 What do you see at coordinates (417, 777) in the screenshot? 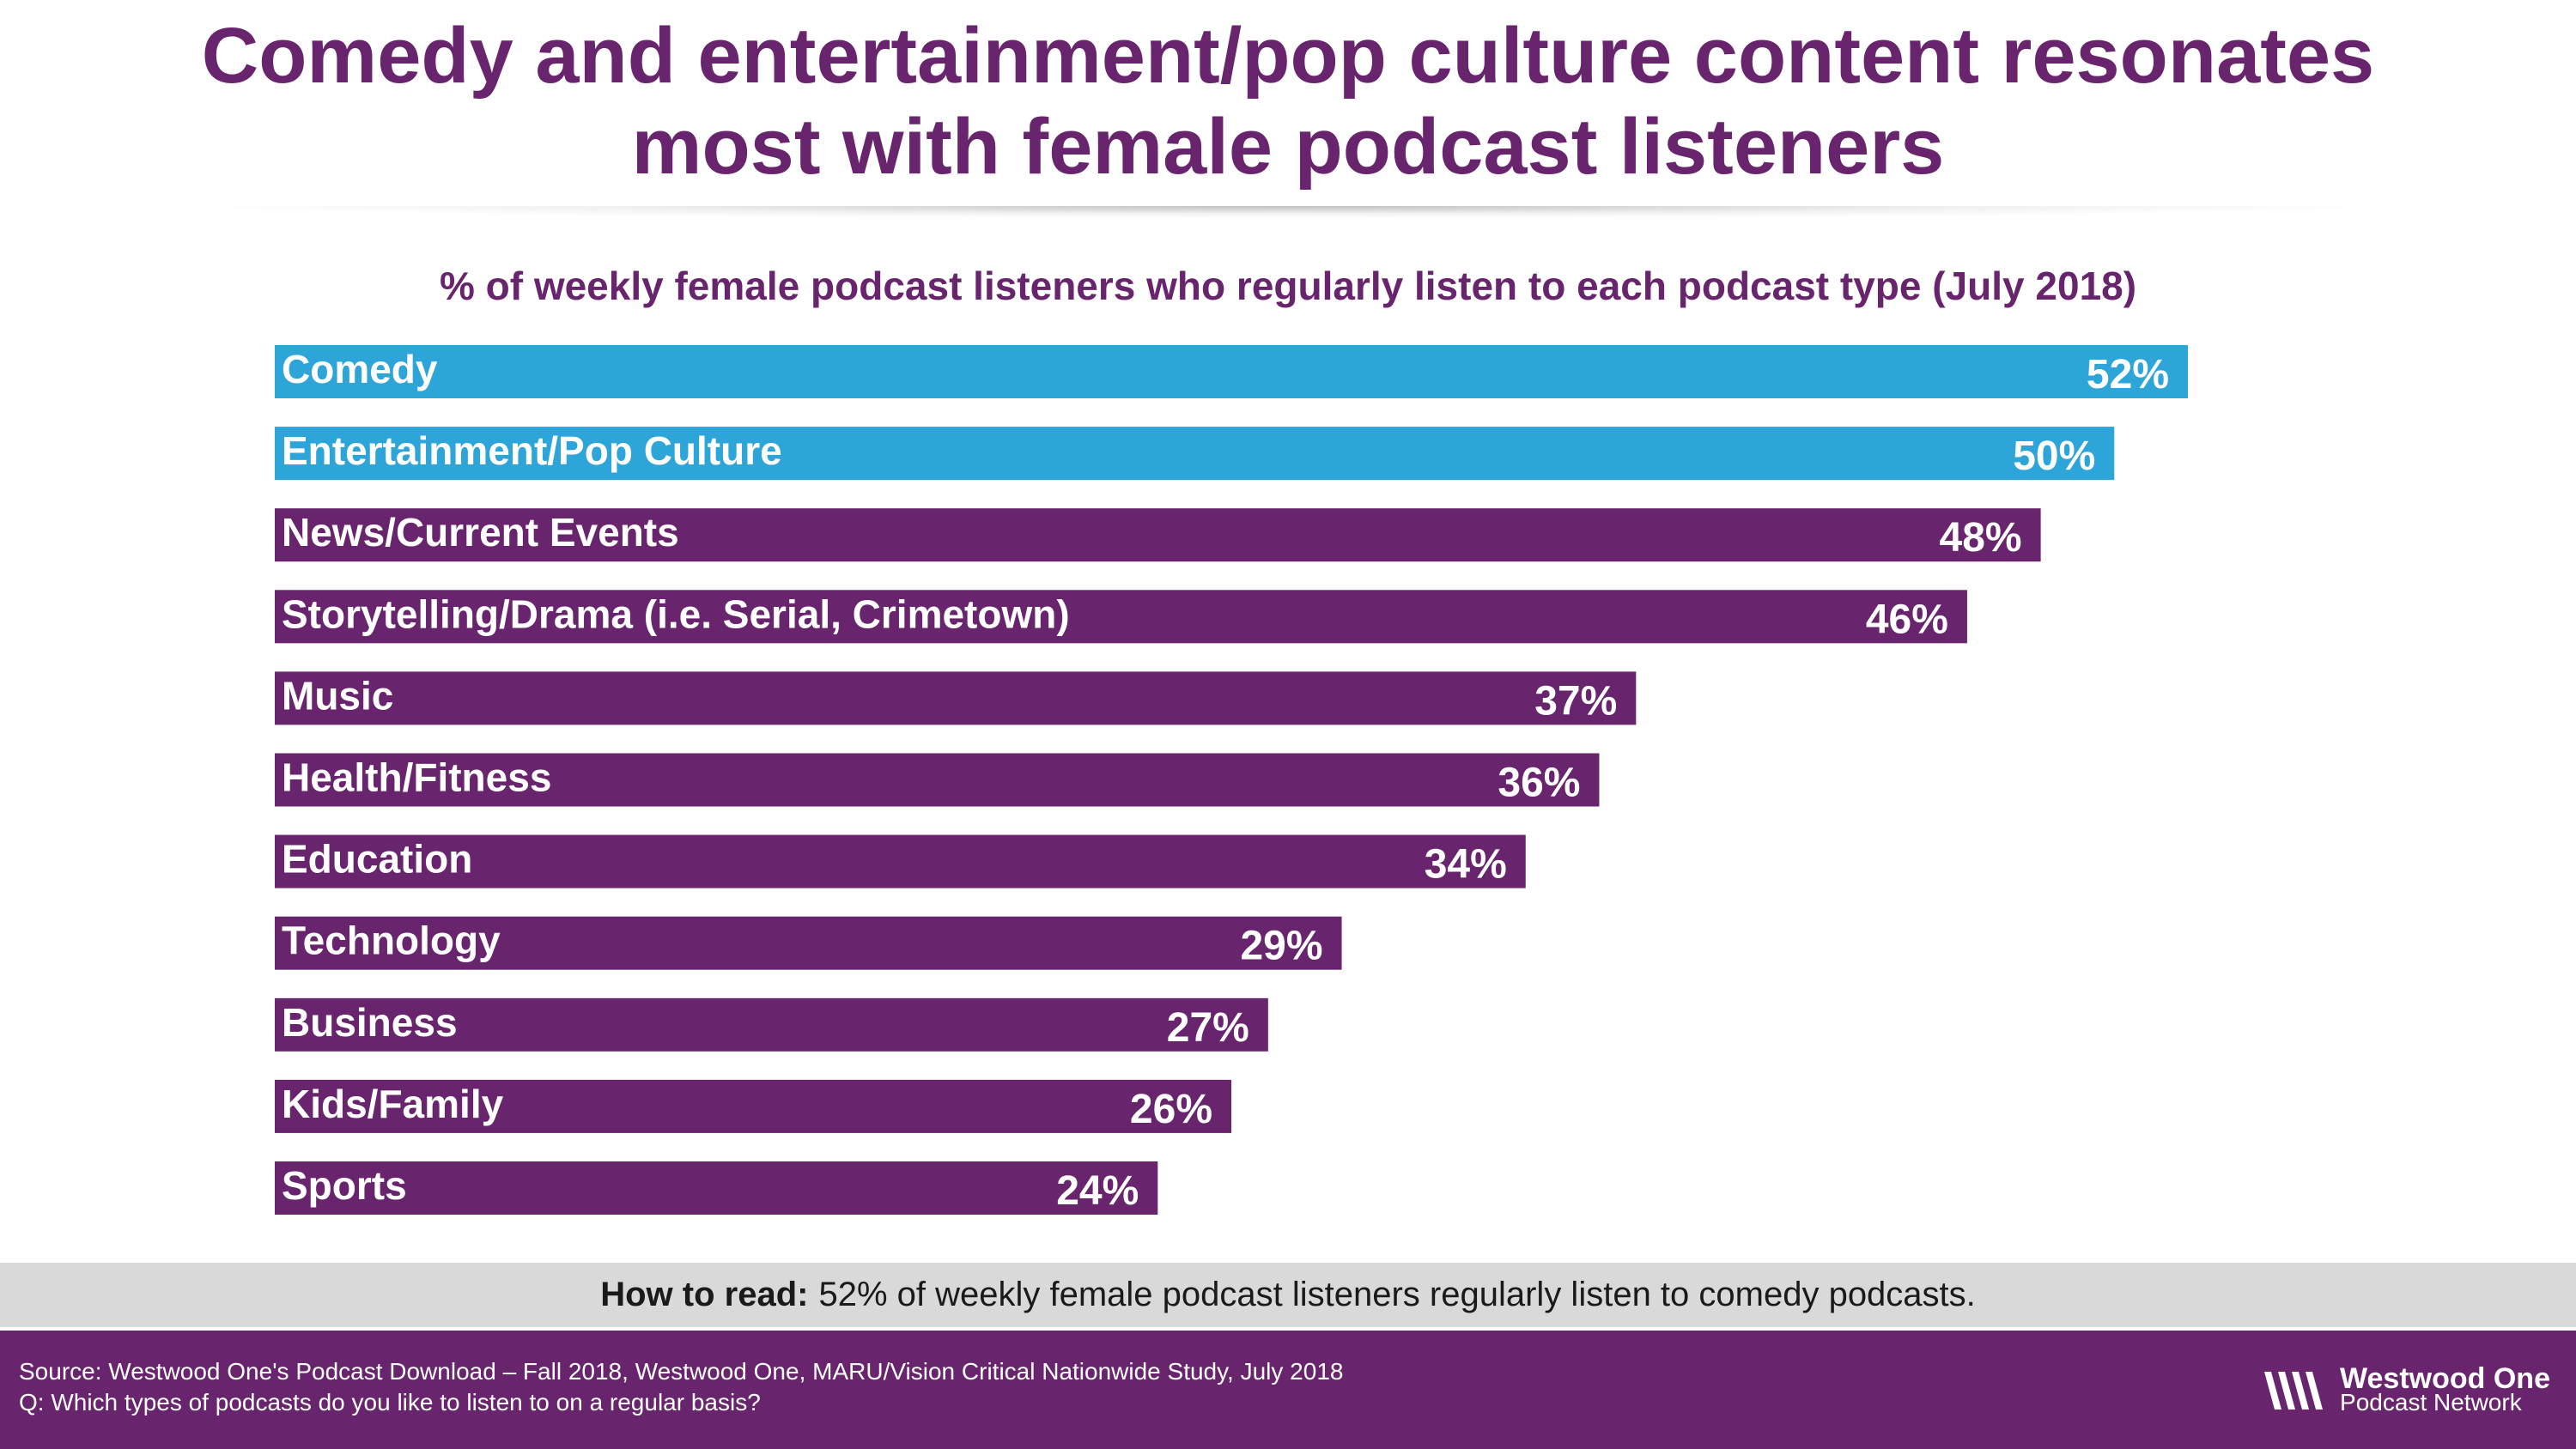
I see `bar-category-label: Health/Fitness` at bounding box center [417, 777].